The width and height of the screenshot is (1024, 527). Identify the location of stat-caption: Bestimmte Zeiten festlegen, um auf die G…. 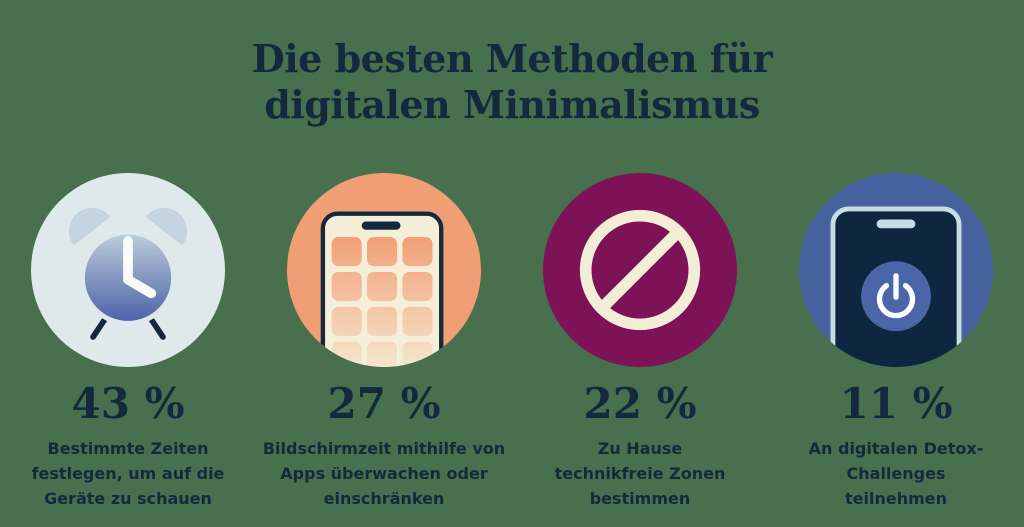
(128, 473).